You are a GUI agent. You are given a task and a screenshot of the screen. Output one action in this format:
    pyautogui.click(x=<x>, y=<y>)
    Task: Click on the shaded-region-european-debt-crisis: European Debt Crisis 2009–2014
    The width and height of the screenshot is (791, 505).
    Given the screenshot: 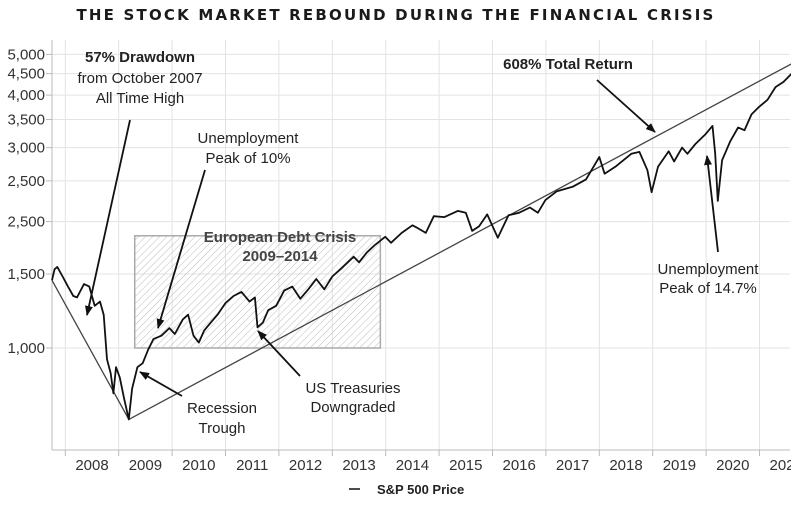 What is the action you would take?
    pyautogui.click(x=257, y=289)
    